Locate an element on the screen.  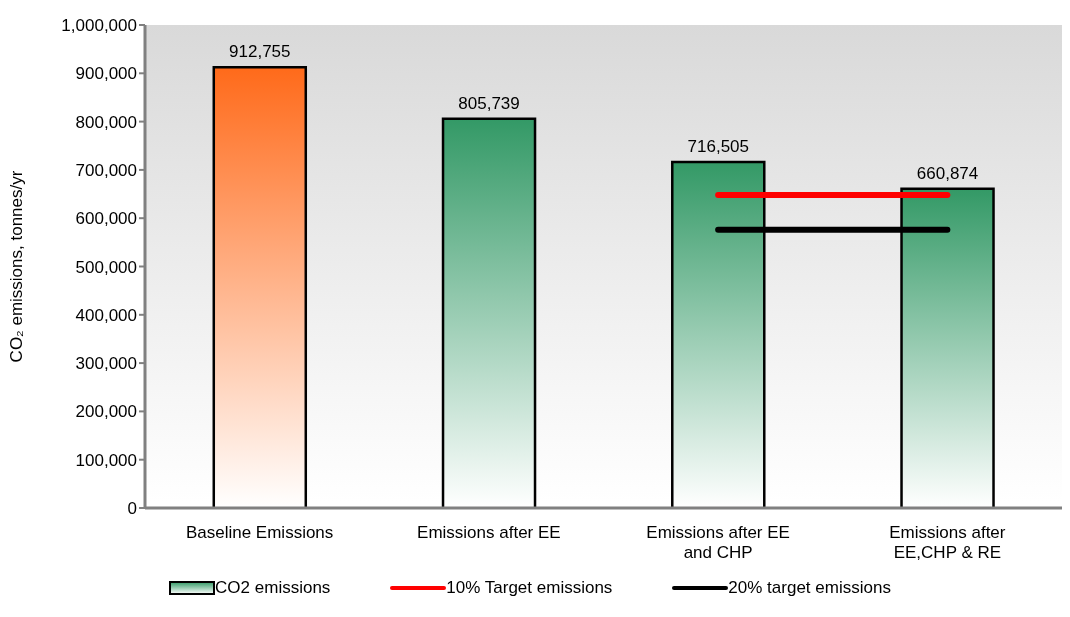
y-axis-title: CO₂ emissions, tonnes/yr is located at coordinates (17, 266).